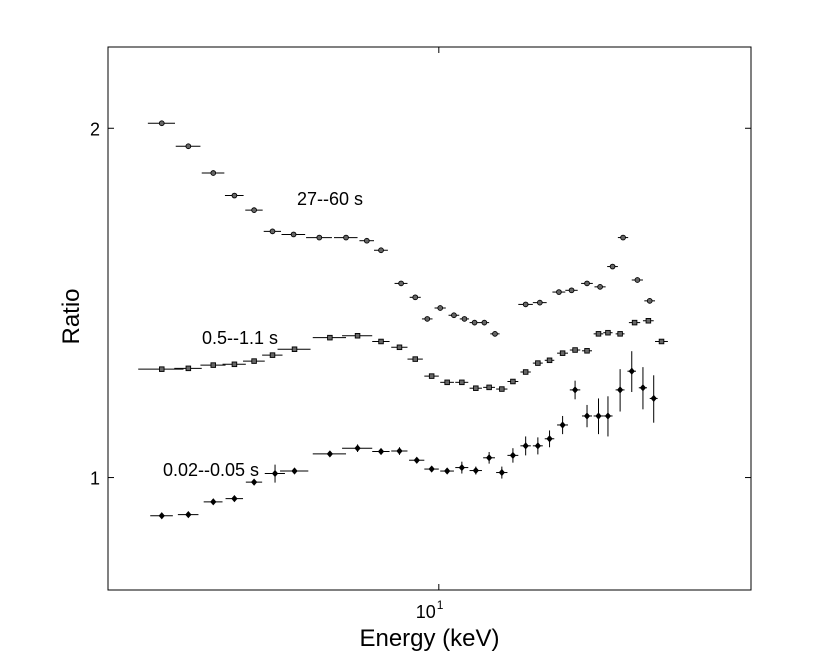 The width and height of the screenshot is (830, 665). What do you see at coordinates (71, 316) in the screenshot?
I see `y-axis-label: Ratio` at bounding box center [71, 316].